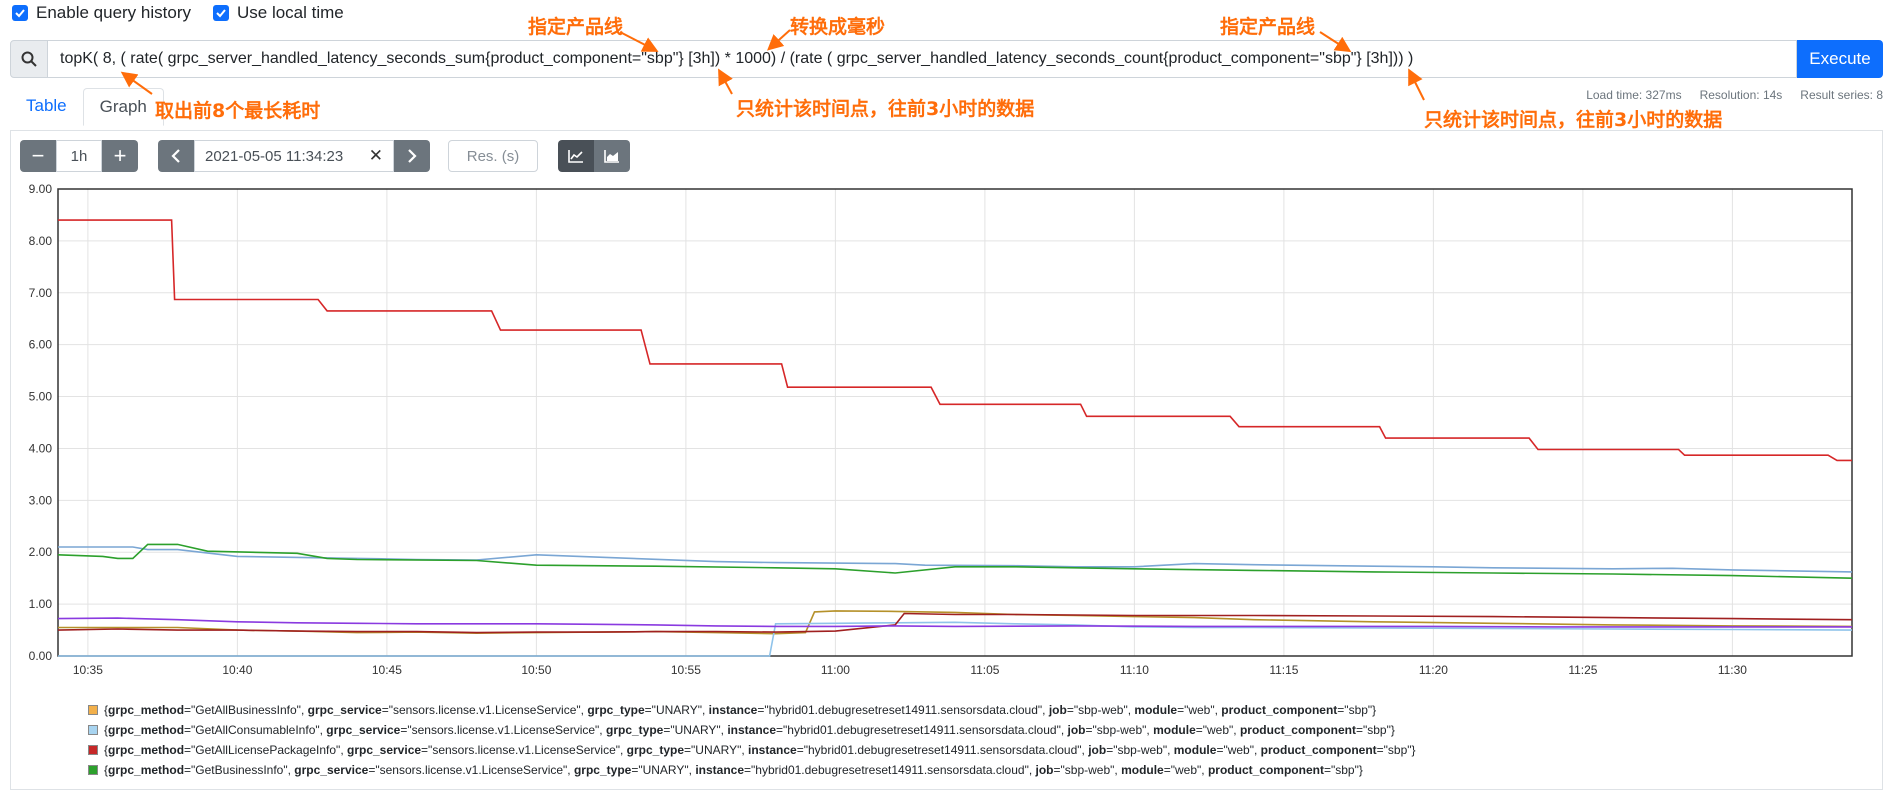 The width and height of the screenshot is (1893, 790). I want to click on local-time-checkbox: Use local time, so click(278, 13).